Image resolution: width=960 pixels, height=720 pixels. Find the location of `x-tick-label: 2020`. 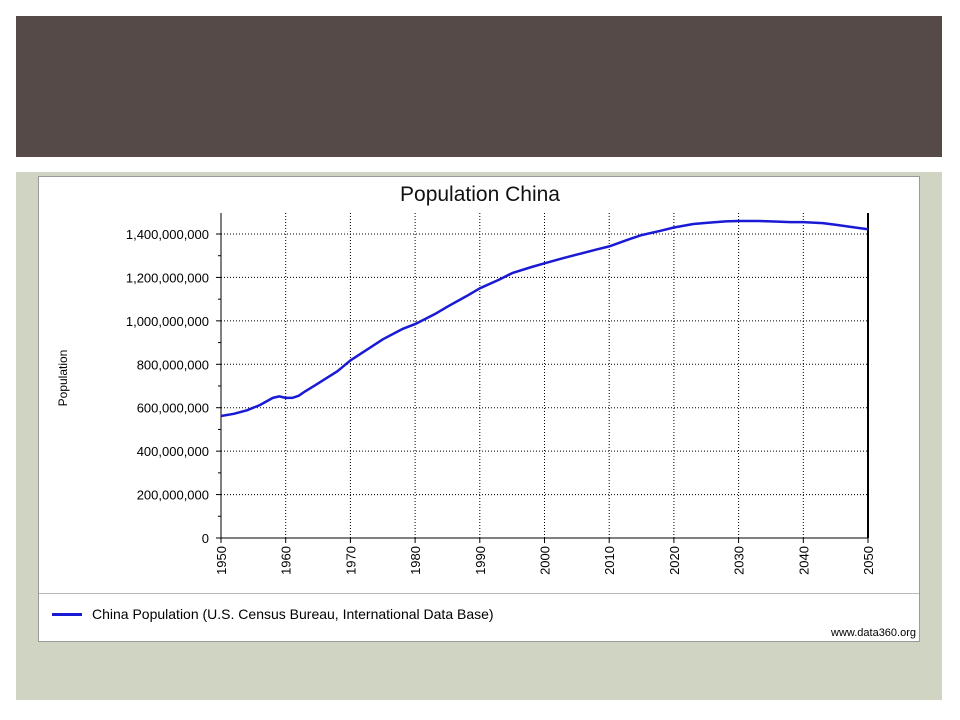

x-tick-label: 2020 is located at coordinates (674, 560).